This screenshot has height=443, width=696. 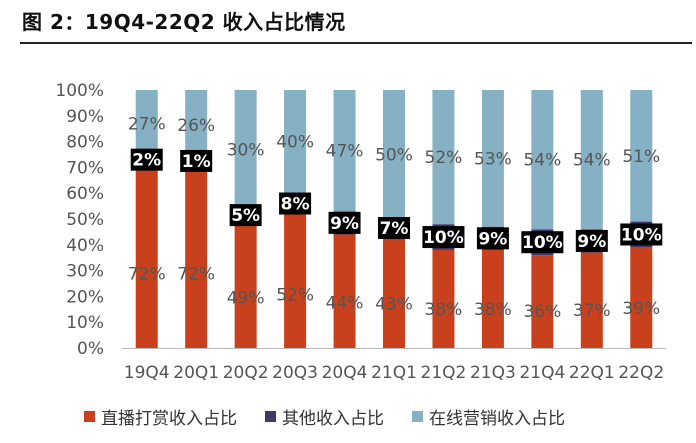 I want to click on legend: 直播打赏收入占比 其他收入占比 在线营销收入占比, so click(x=324, y=416).